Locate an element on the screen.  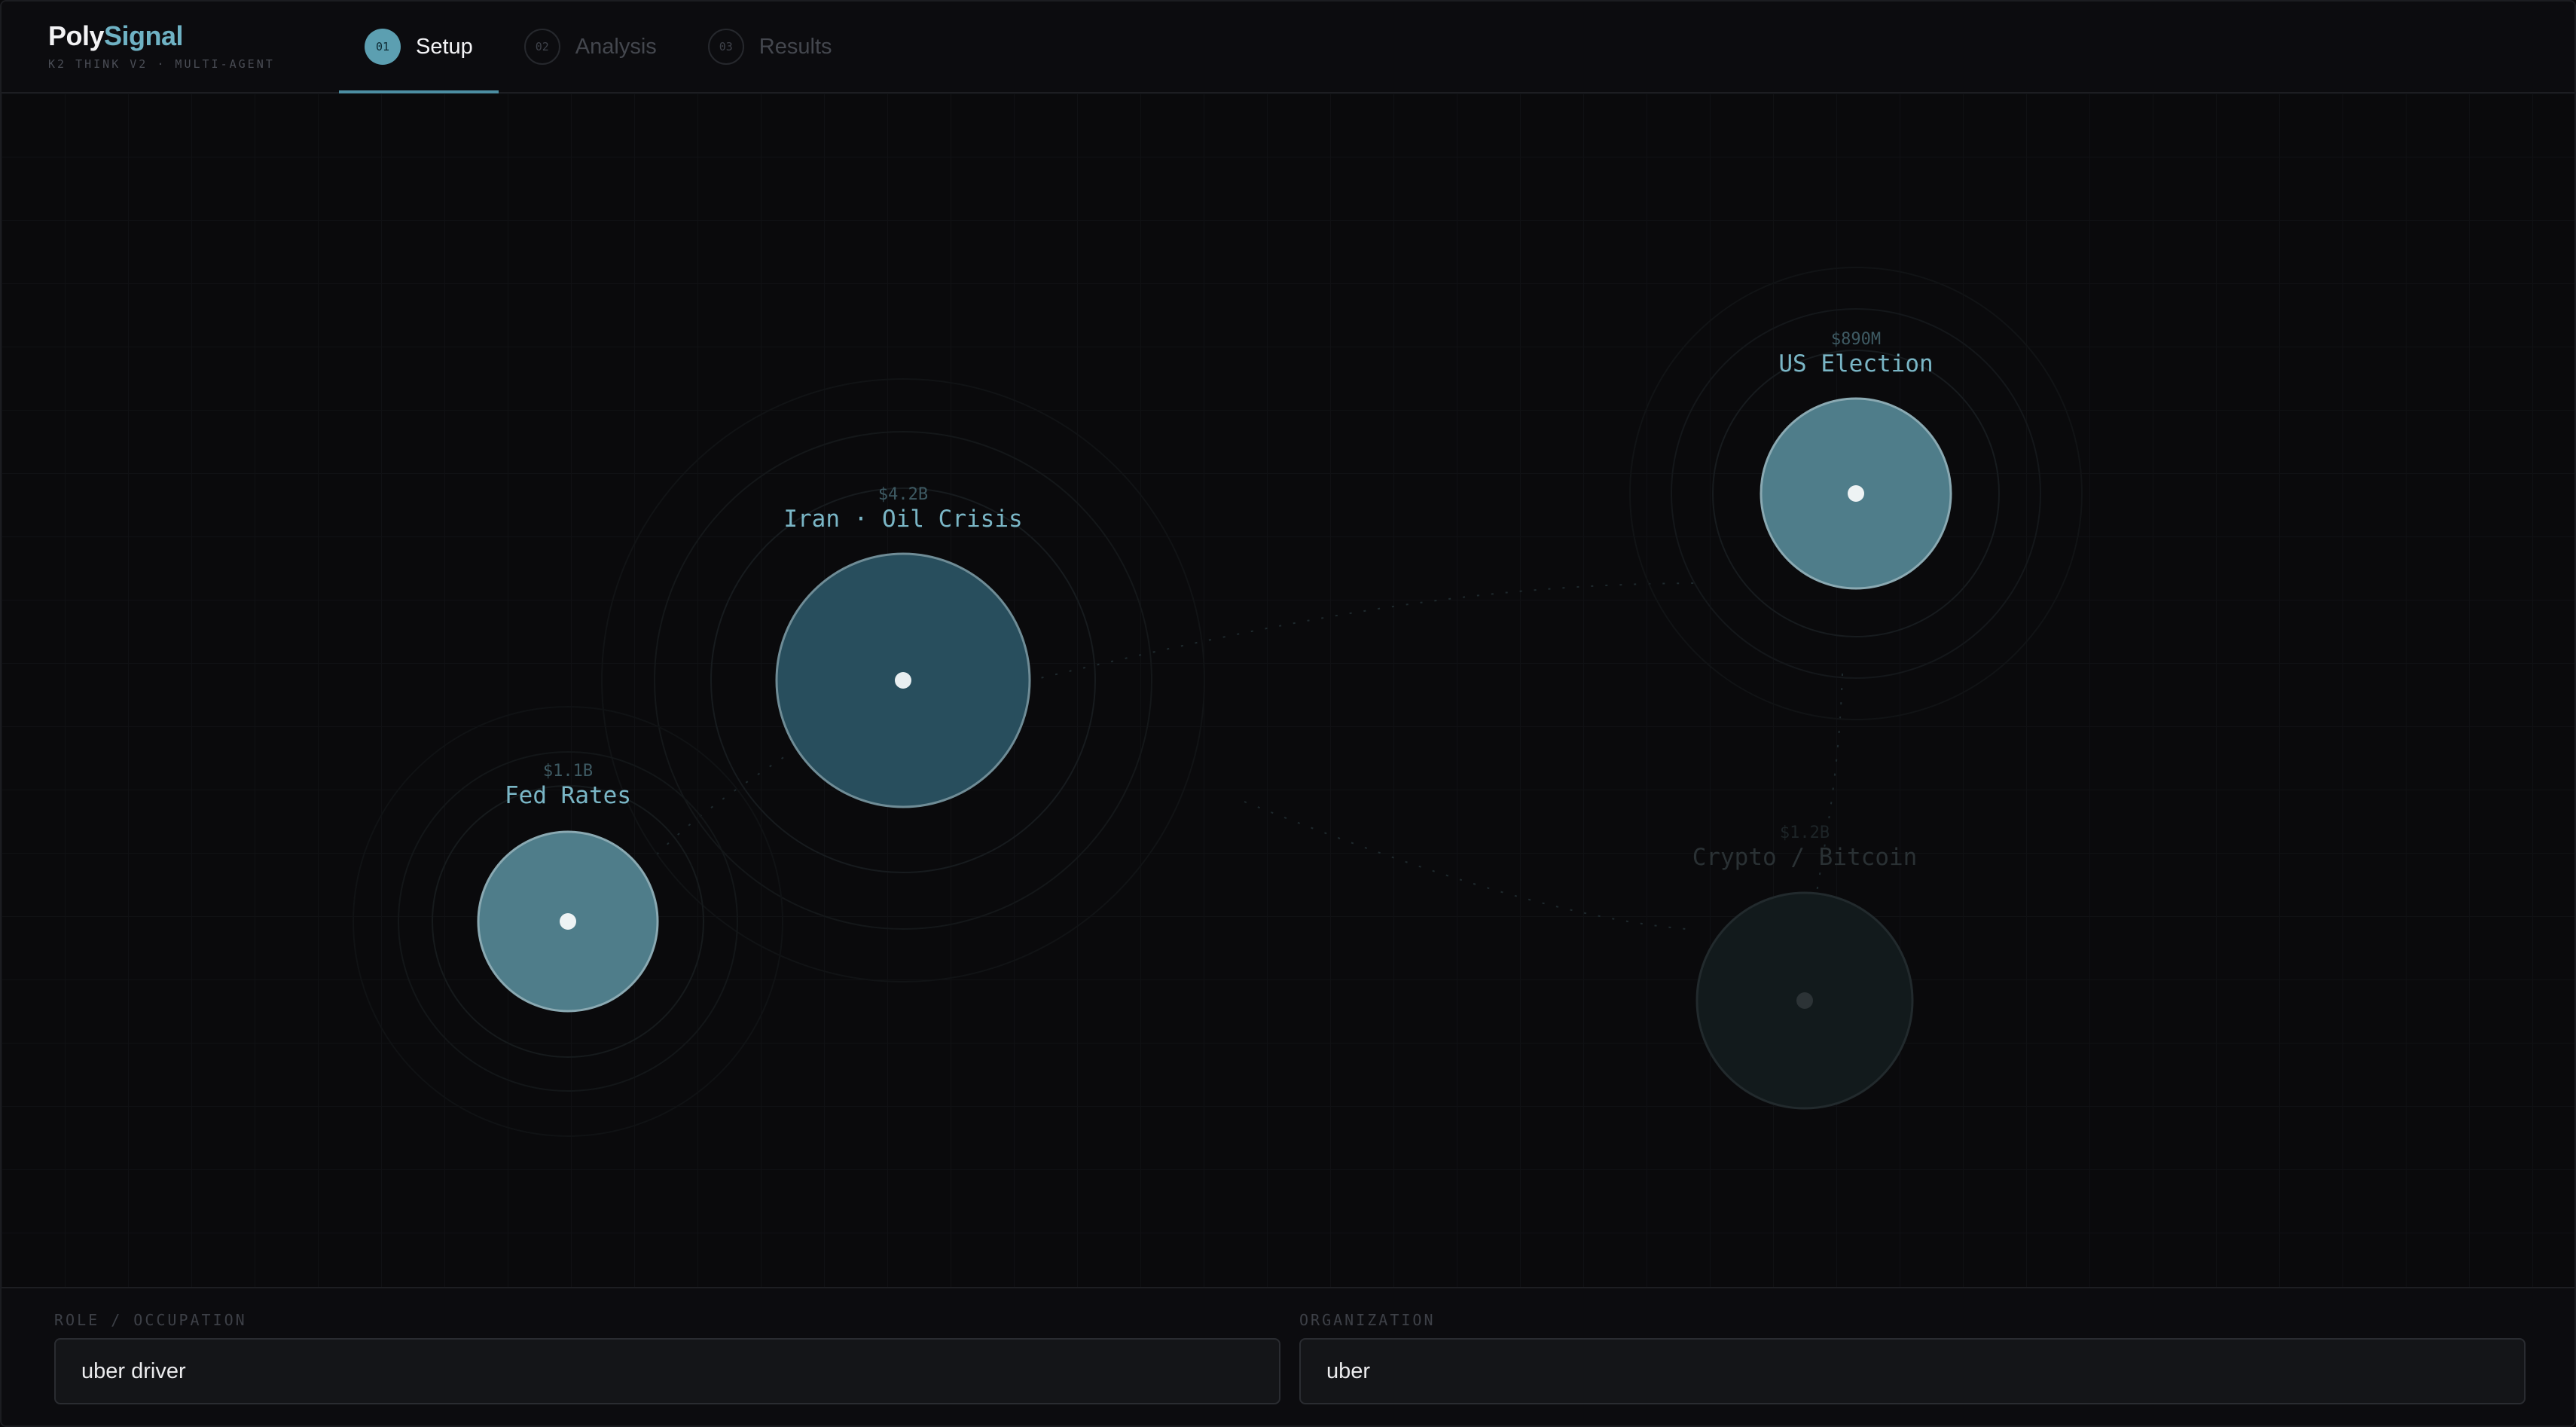
tab-analysis-number: 02 is located at coordinates (541, 47).